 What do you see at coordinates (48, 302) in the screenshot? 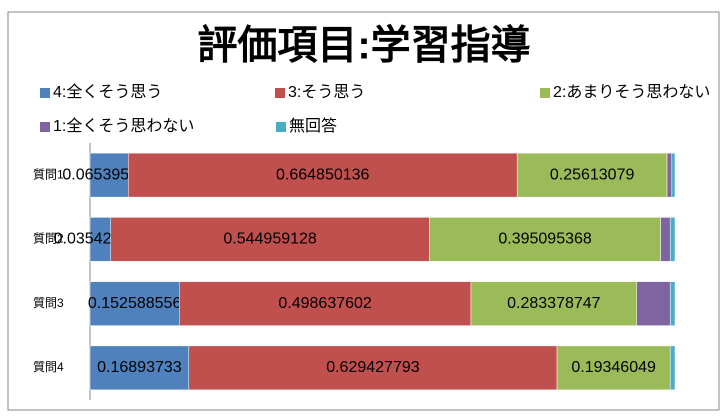
I see `y-tick-label: 質問3` at bounding box center [48, 302].